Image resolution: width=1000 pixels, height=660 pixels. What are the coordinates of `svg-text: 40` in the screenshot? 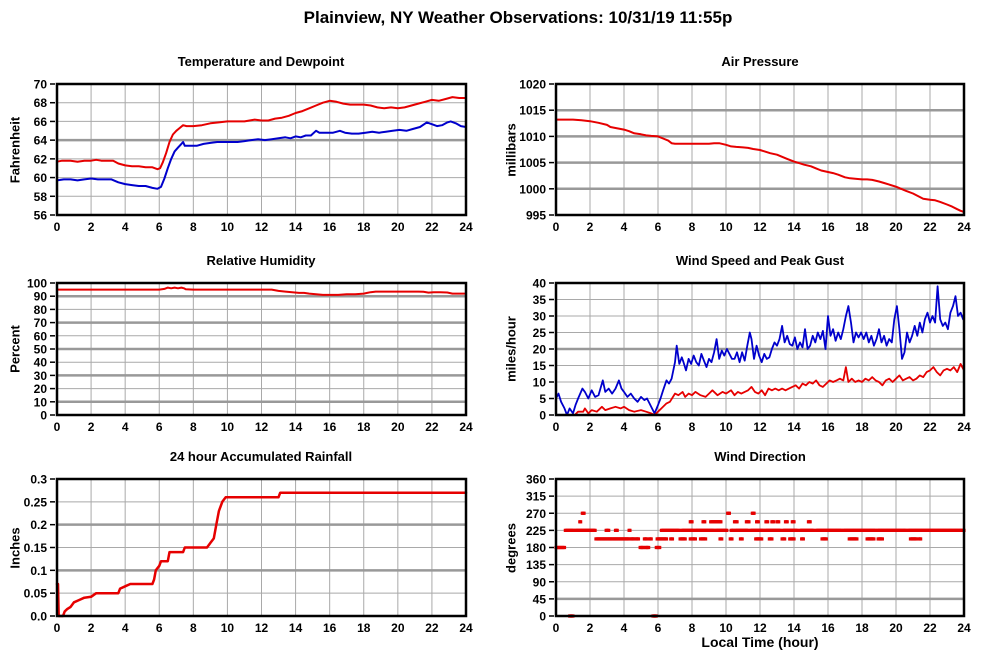 It's located at (540, 284).